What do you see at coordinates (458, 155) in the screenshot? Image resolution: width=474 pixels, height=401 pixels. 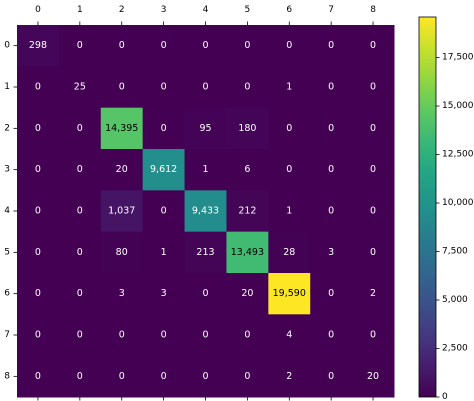 I see `colorbar-tick-label: 12,500` at bounding box center [458, 155].